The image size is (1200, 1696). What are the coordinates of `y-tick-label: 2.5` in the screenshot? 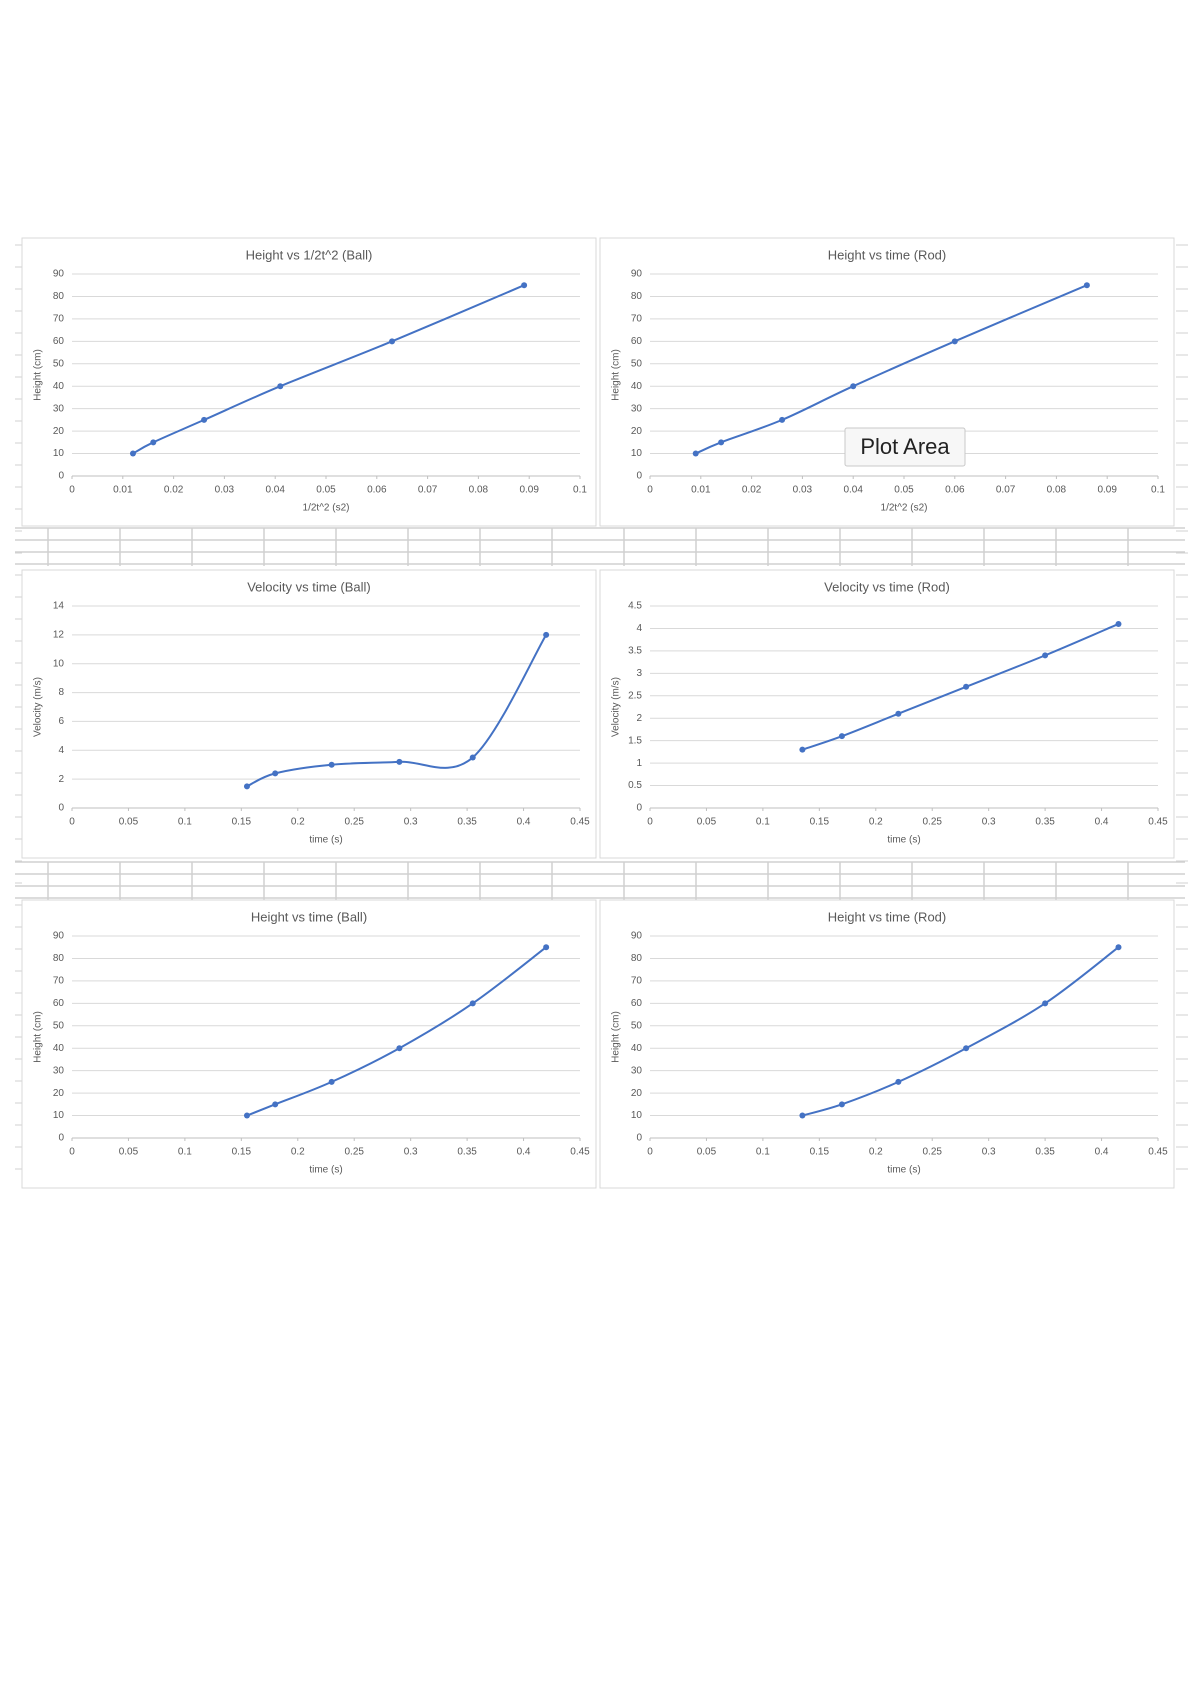 It's located at (635, 695).